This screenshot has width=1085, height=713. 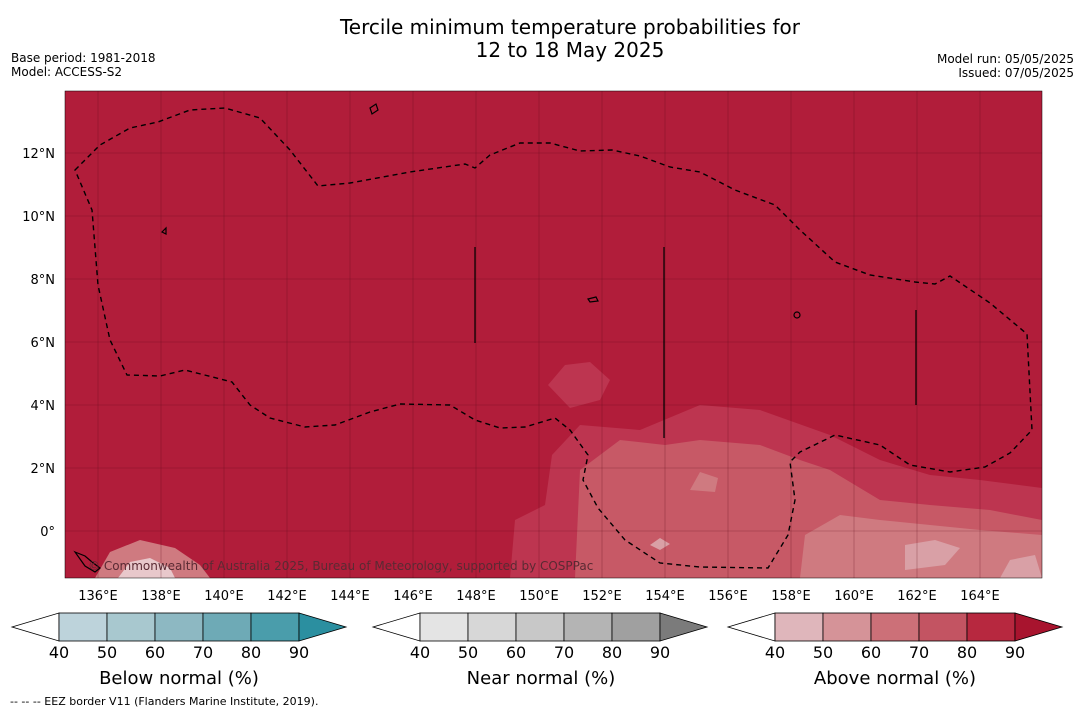 What do you see at coordinates (38, 217) in the screenshot?
I see `lat-label: 10°N` at bounding box center [38, 217].